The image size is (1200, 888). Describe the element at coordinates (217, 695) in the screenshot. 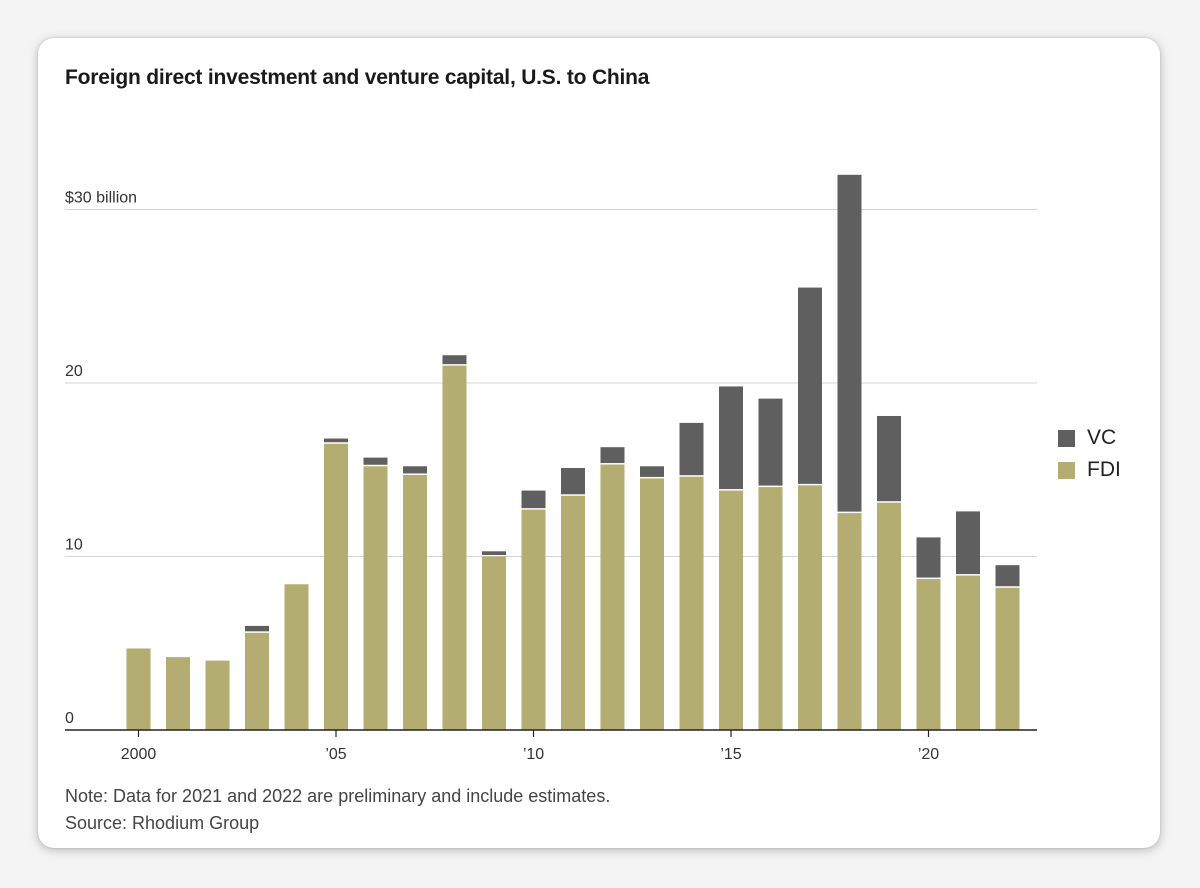

I see `bar-fdi-2002` at that location.